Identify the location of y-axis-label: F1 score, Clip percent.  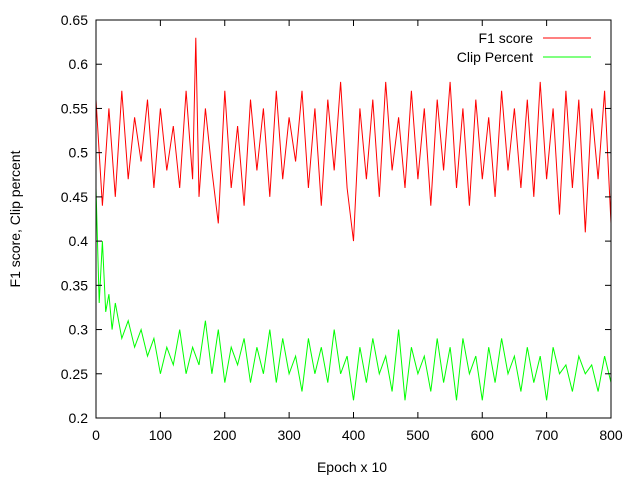
(15, 218).